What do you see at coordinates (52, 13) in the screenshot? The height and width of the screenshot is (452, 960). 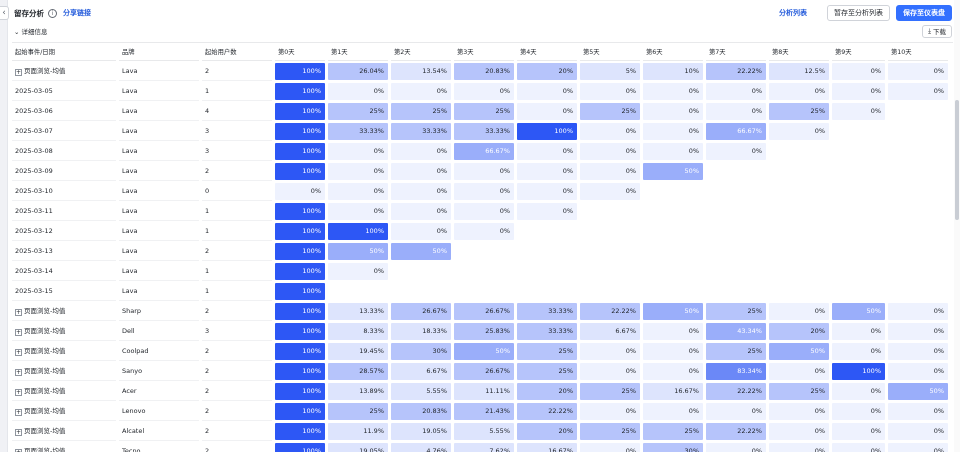 I see `info-icon: i` at bounding box center [52, 13].